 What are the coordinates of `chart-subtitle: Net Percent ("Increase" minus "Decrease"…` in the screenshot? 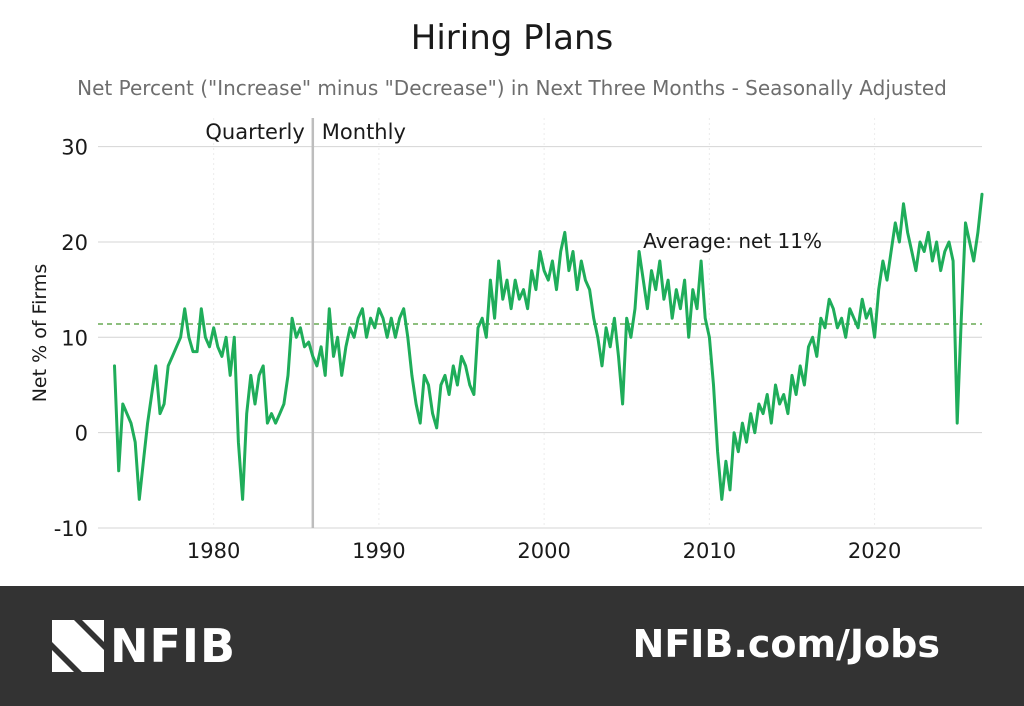 It's located at (512, 88).